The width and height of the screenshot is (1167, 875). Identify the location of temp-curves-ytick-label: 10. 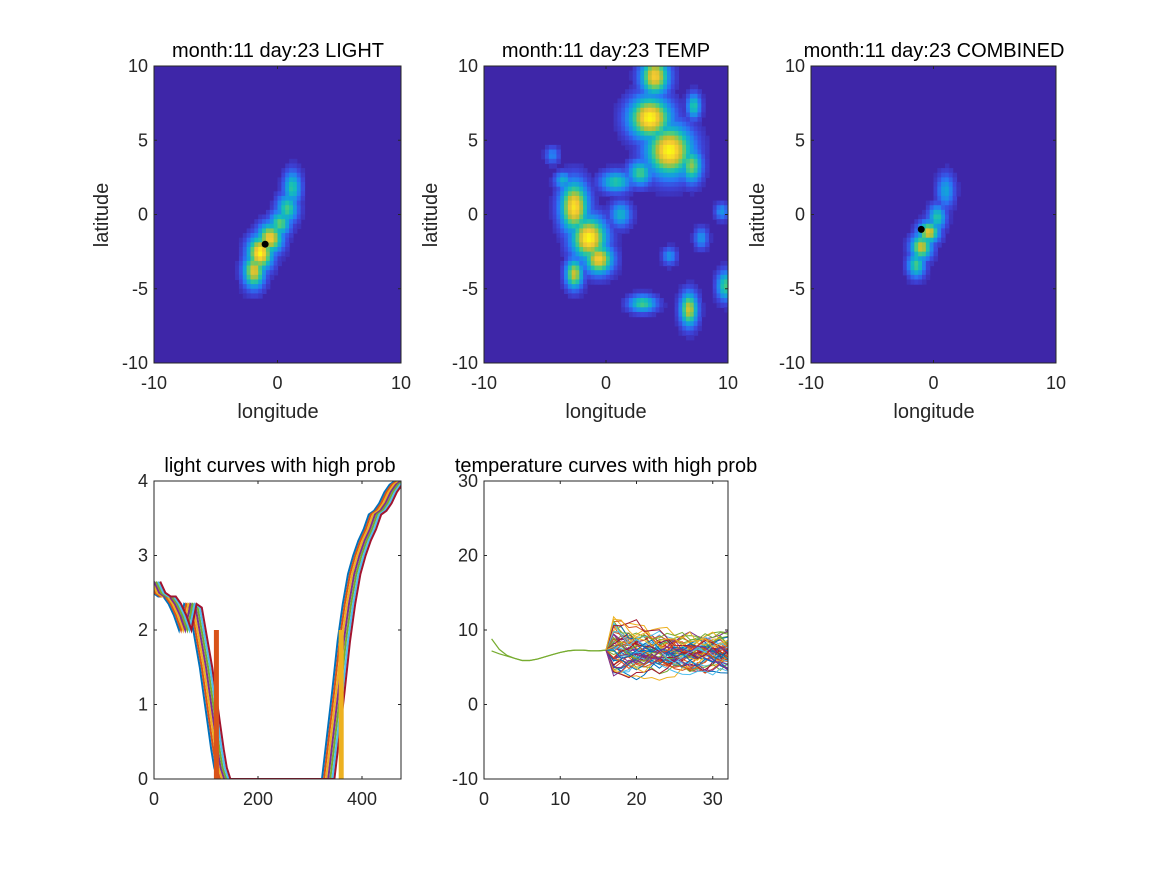
(468, 630).